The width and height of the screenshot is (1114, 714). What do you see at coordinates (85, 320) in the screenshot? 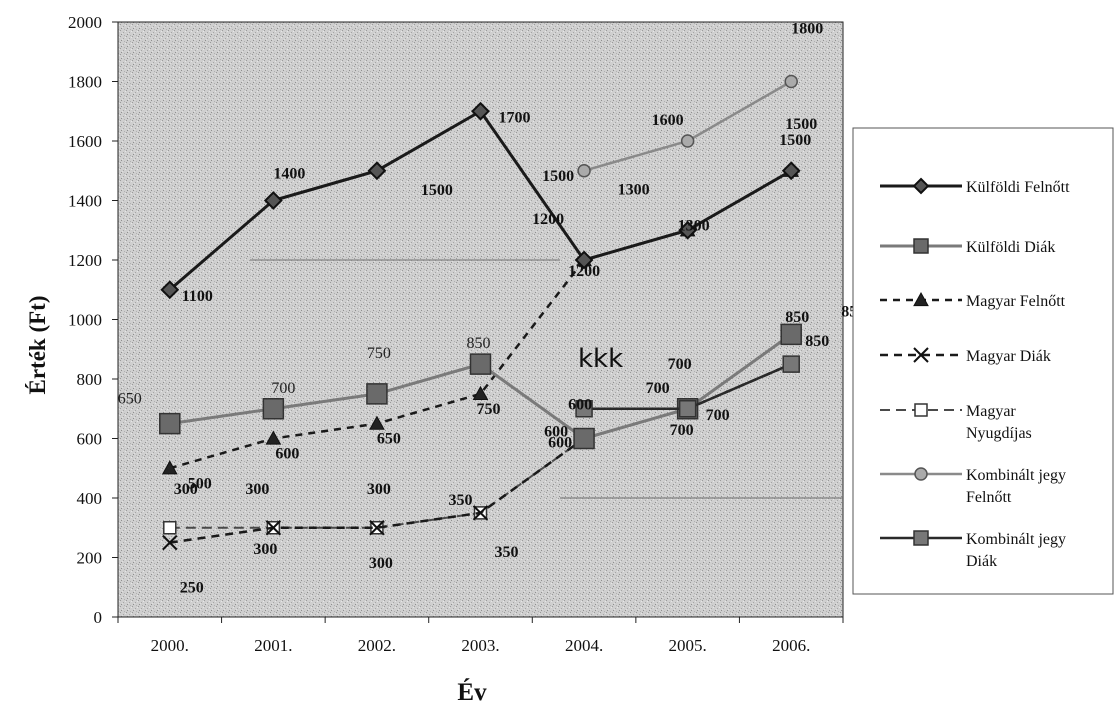
I see `y-tick-label: 1000` at bounding box center [85, 320].